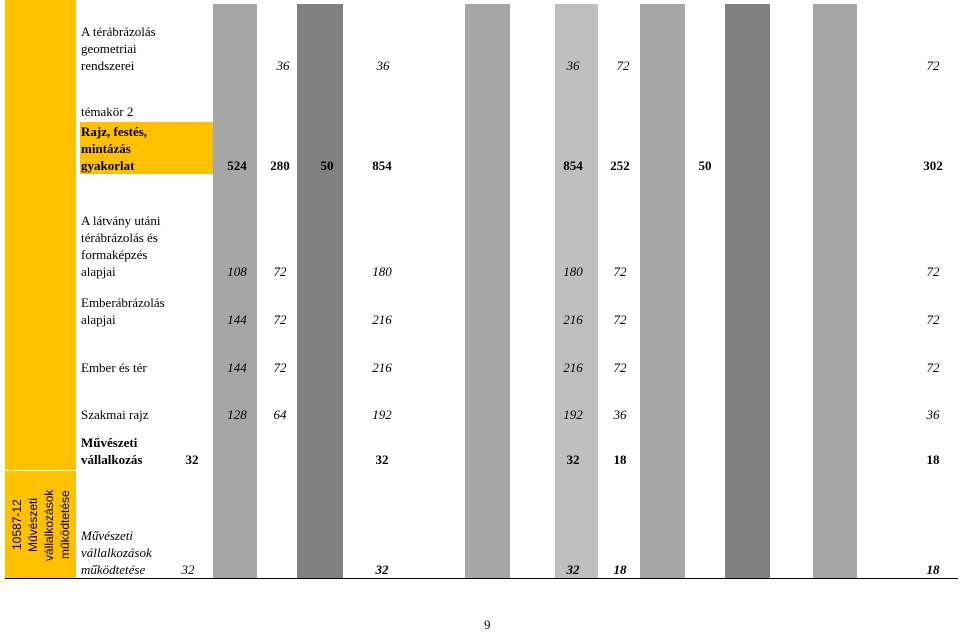  I want to click on highlight, so click(146, 148).